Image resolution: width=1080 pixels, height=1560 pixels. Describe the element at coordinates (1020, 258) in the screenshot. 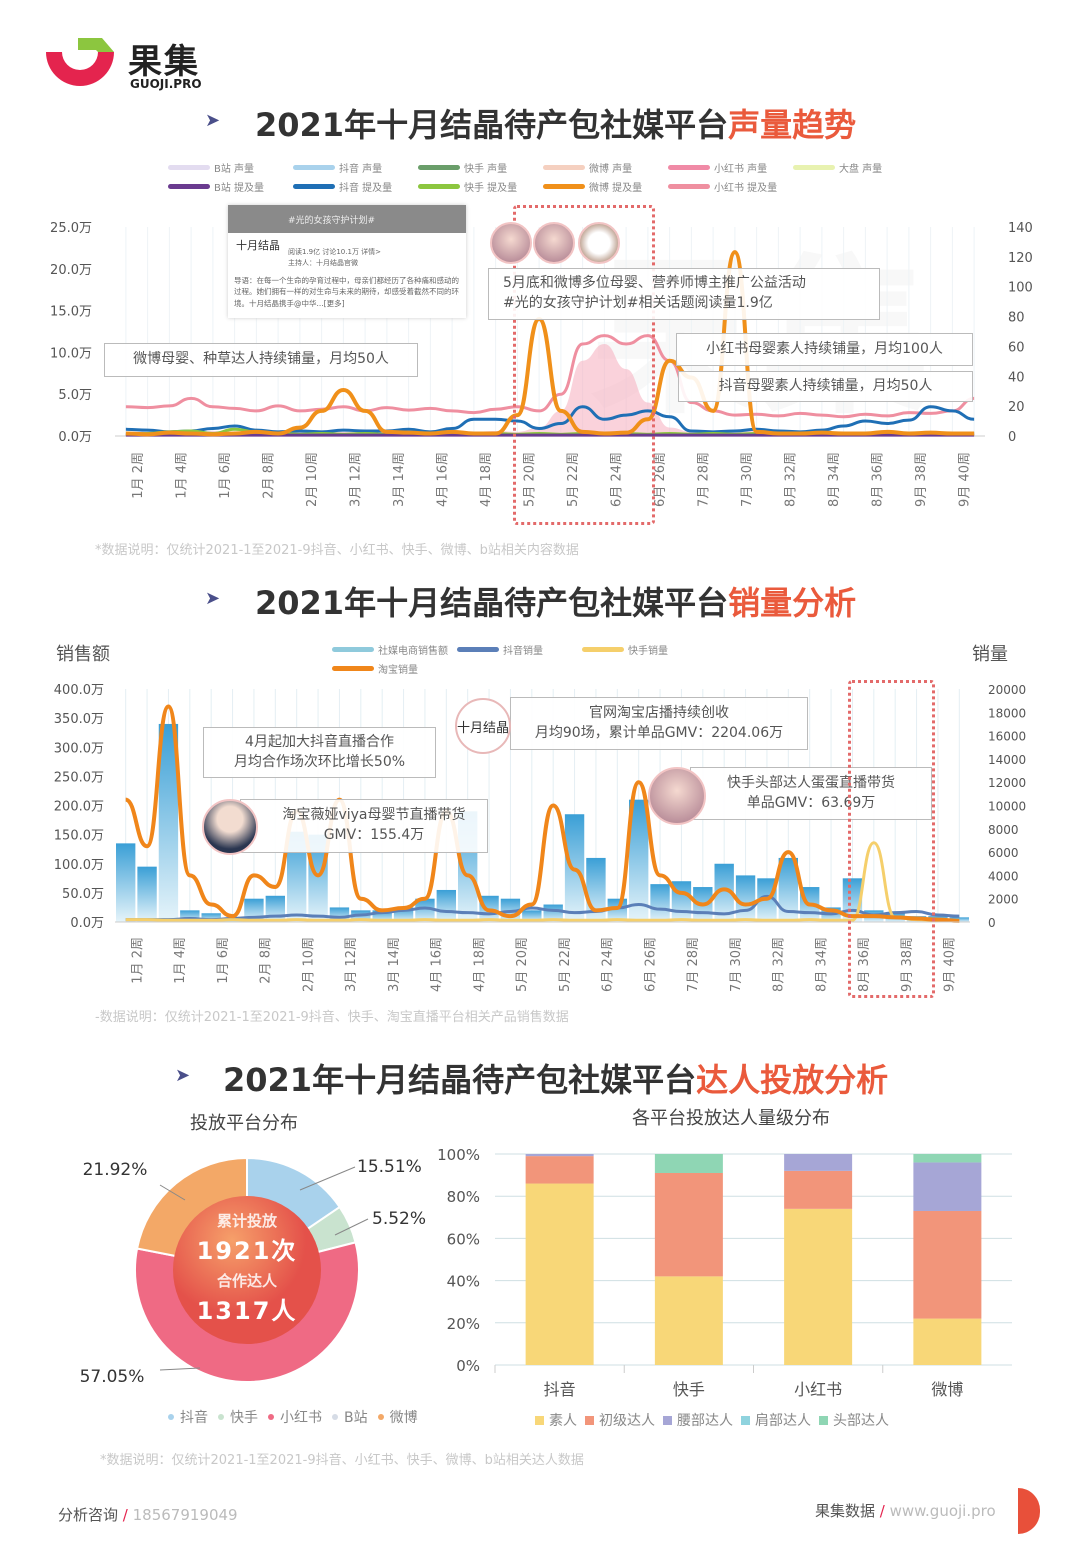

I see `y-tick-right: 120` at that location.